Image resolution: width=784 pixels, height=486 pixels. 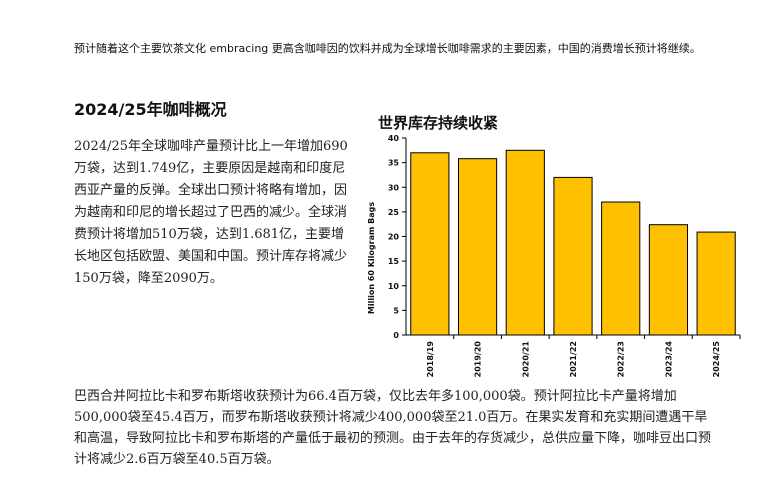 I want to click on section-title: 2024/25年咖啡概况, so click(x=150, y=109).